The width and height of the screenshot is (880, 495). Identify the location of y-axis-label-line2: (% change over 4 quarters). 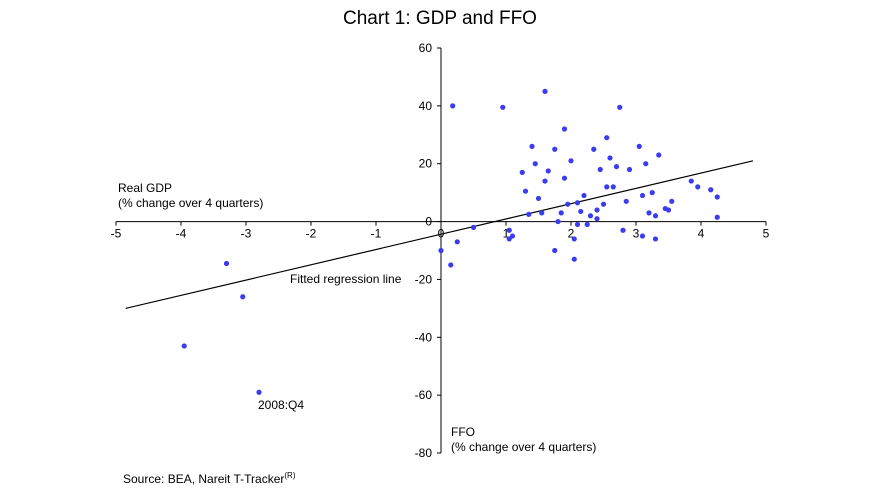
(191, 203).